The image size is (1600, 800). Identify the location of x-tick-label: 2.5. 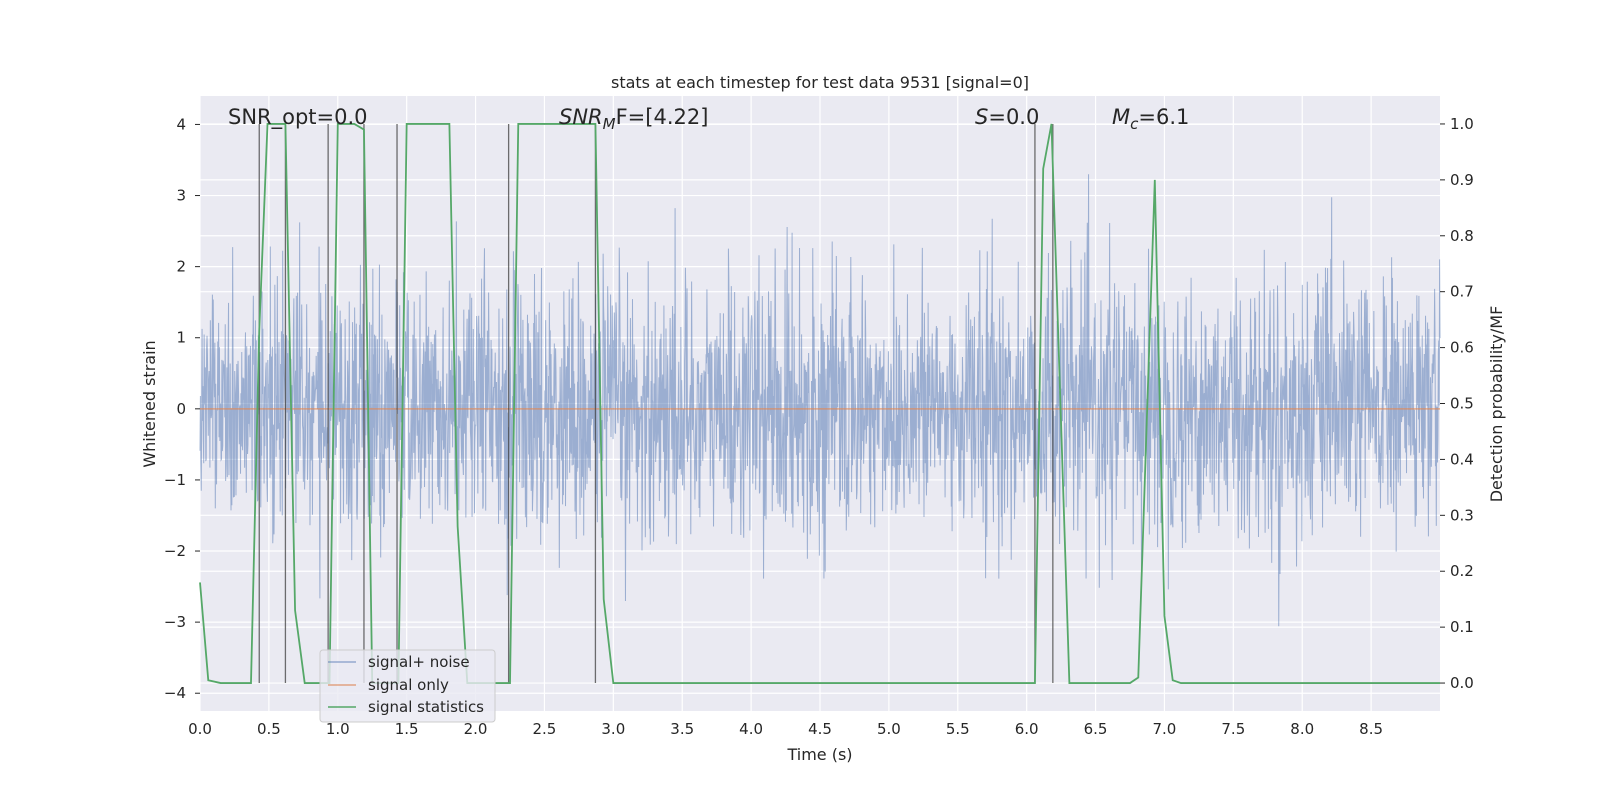
(545, 729).